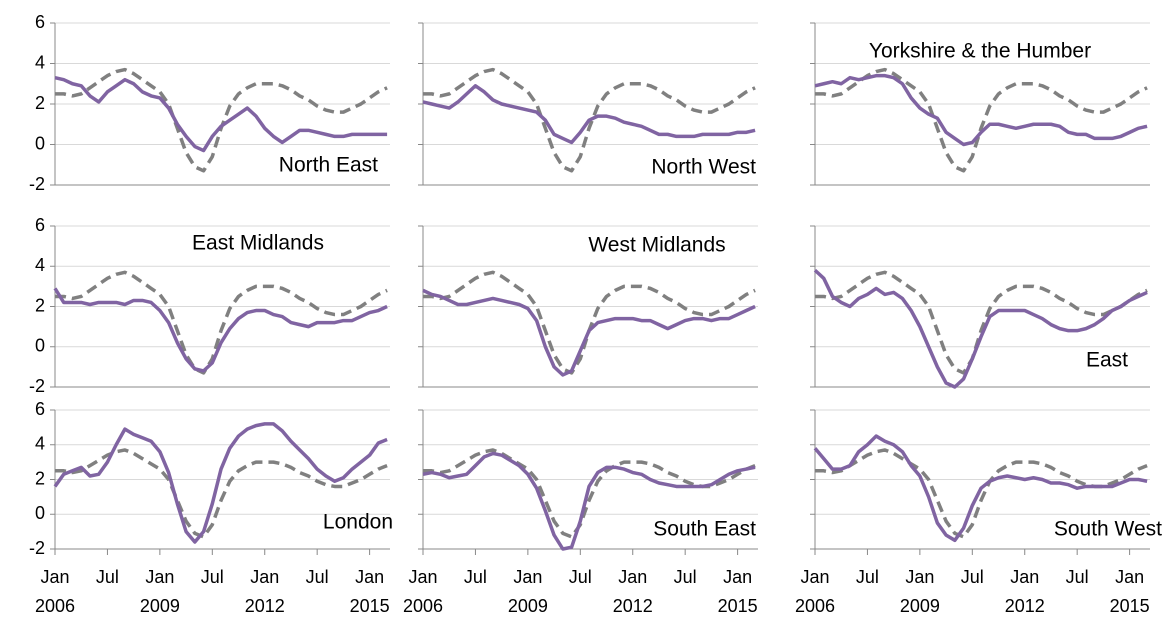 Image resolution: width=1166 pixels, height=618 pixels. Describe the element at coordinates (258, 243) in the screenshot. I see `panel-title: East Midlands` at that location.